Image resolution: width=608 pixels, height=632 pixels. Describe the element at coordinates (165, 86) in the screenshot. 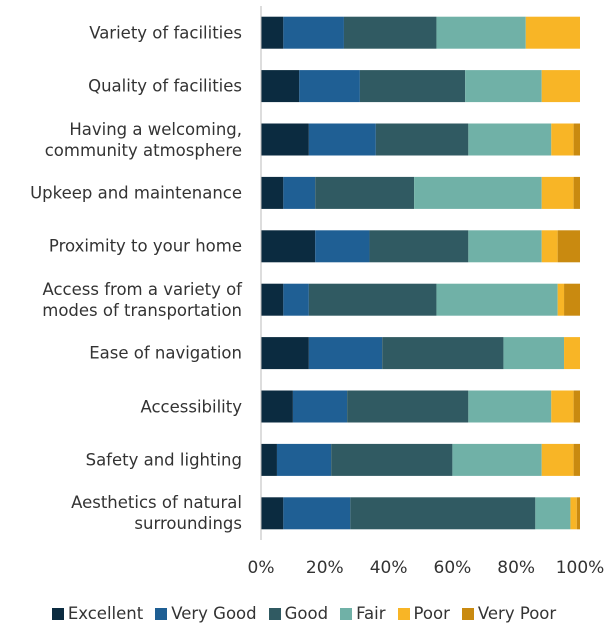

I see `category-label: Quality of facilities` at that location.